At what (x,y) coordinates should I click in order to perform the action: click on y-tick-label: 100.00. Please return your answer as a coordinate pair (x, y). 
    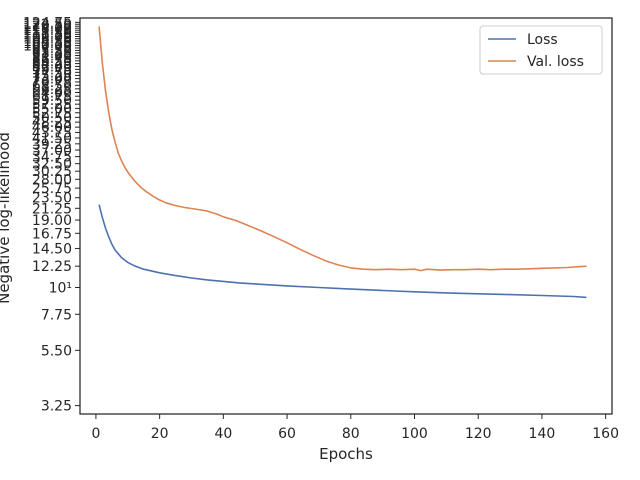
    Looking at the image, I should click on (47, 47).